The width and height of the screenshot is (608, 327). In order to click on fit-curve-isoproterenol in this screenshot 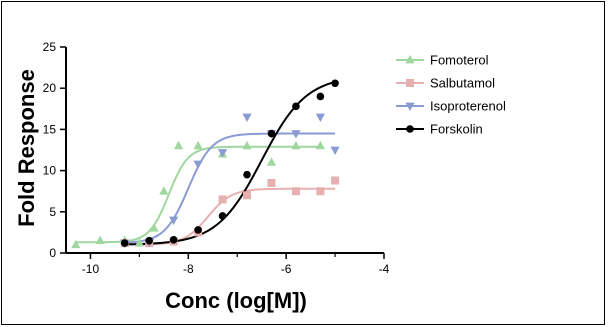, I will do `click(230, 188)`.